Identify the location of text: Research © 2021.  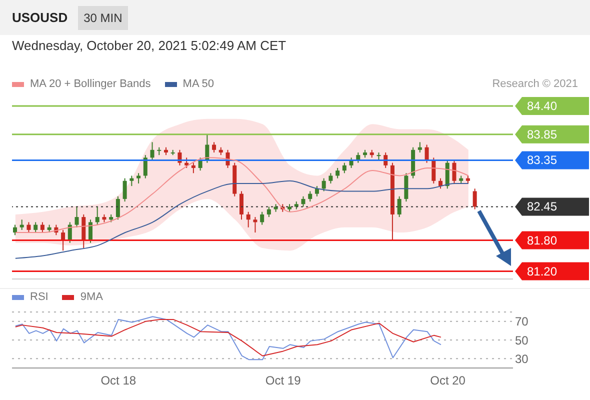
(535, 84).